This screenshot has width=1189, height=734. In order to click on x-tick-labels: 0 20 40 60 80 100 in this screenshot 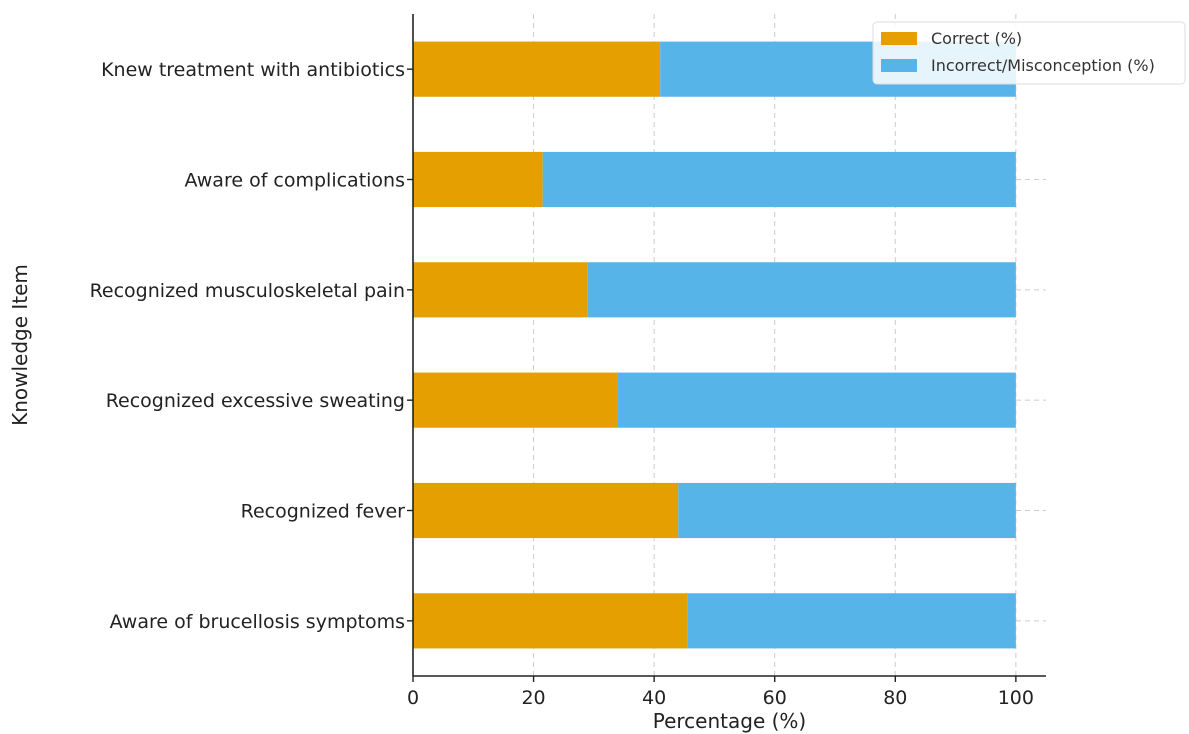, I will do `click(720, 698)`.